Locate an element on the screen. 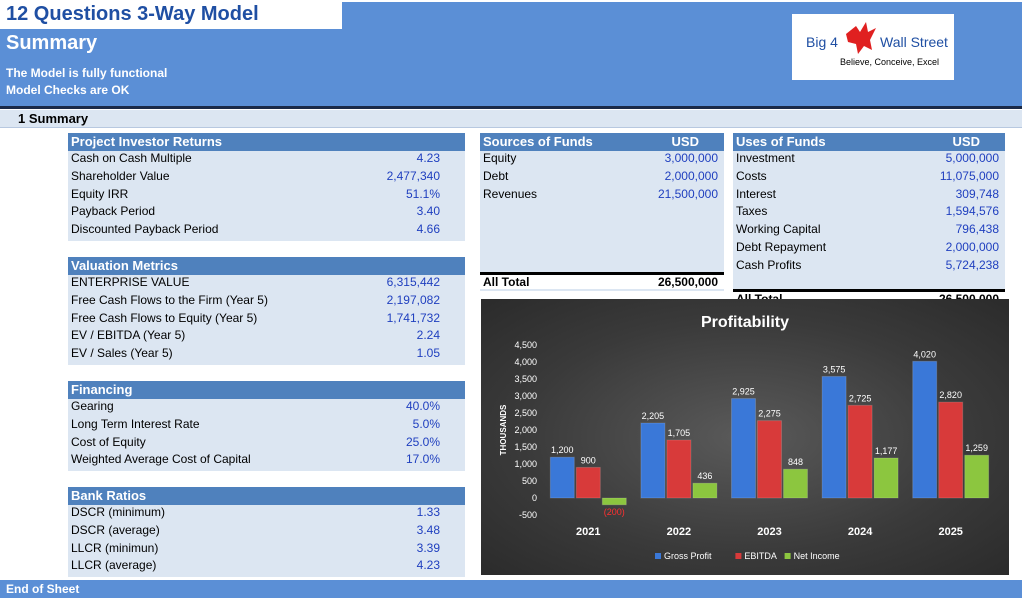 The image size is (1024, 605). table-row: Cash Profits 5,724,238 is located at coordinates (869, 267).